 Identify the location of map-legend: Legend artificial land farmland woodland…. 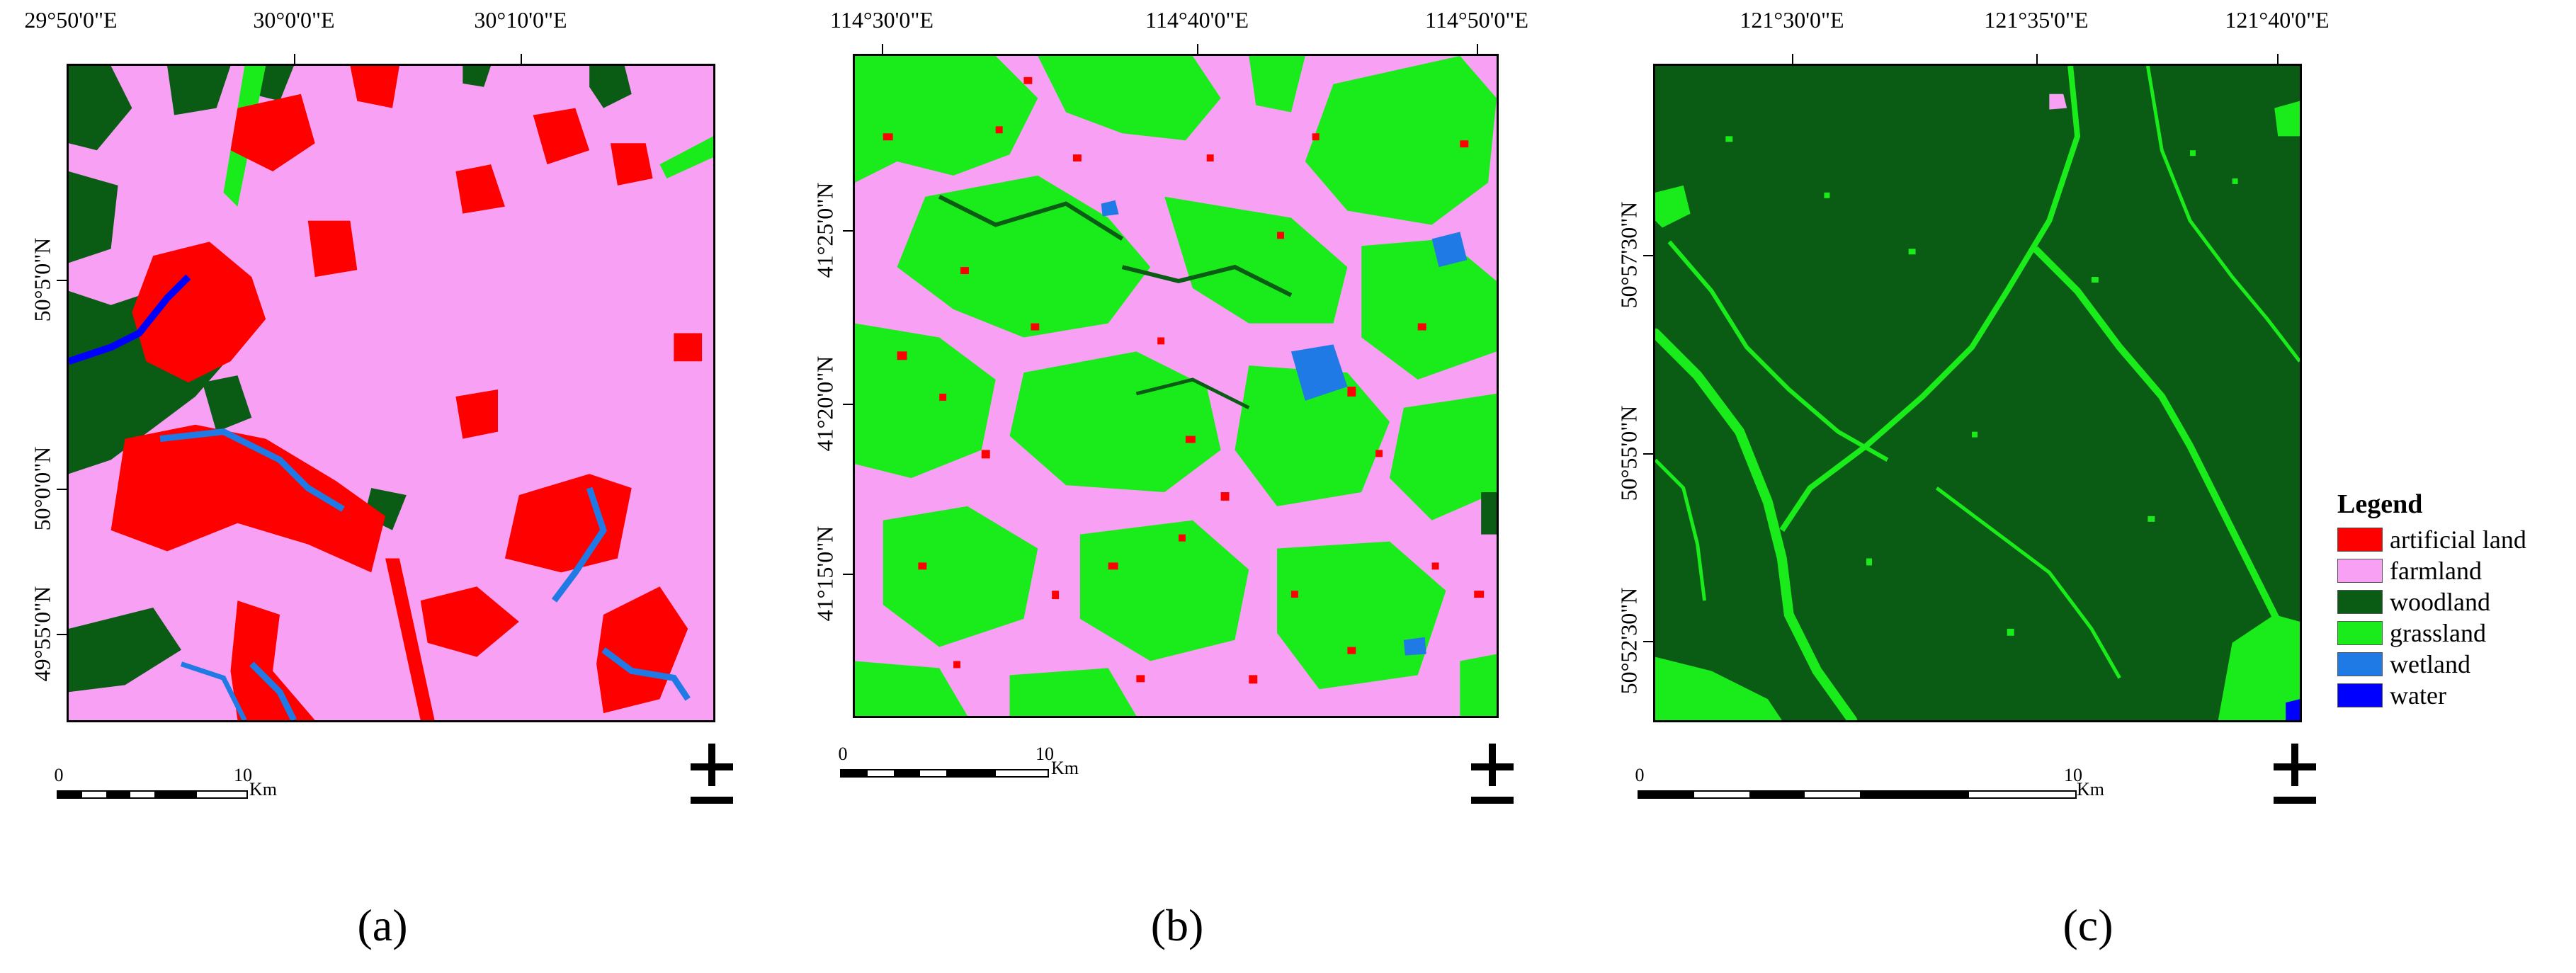
(2431, 600).